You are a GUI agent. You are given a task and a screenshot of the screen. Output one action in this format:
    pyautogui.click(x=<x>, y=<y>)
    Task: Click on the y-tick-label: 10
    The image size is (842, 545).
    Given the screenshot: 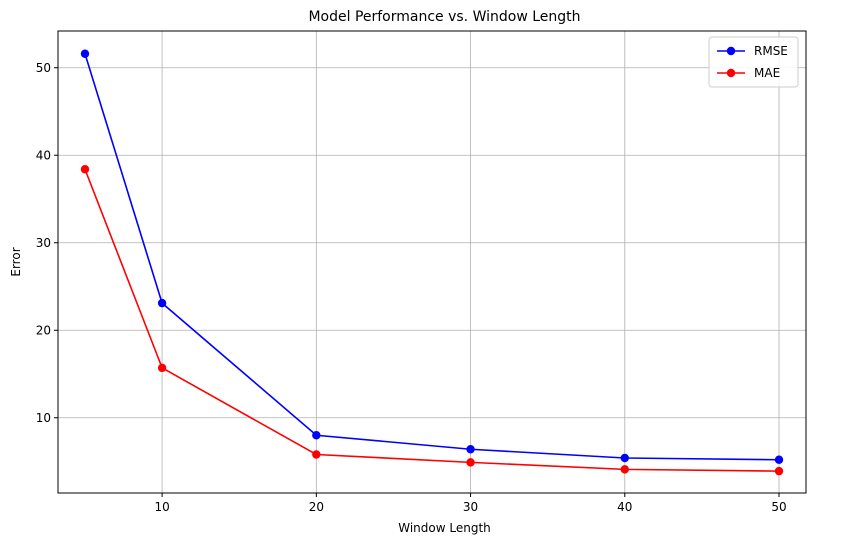 What is the action you would take?
    pyautogui.click(x=43, y=418)
    